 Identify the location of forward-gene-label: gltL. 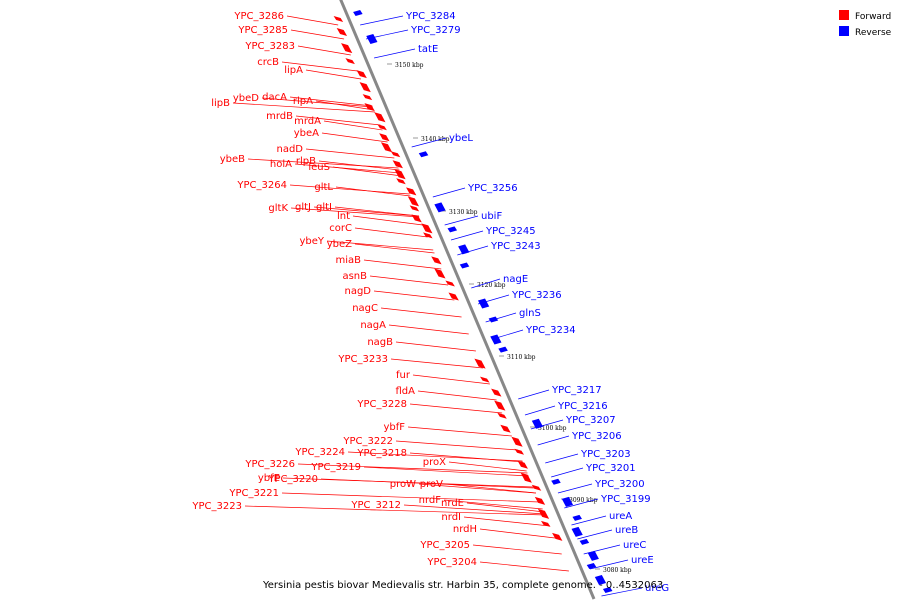
(323, 187).